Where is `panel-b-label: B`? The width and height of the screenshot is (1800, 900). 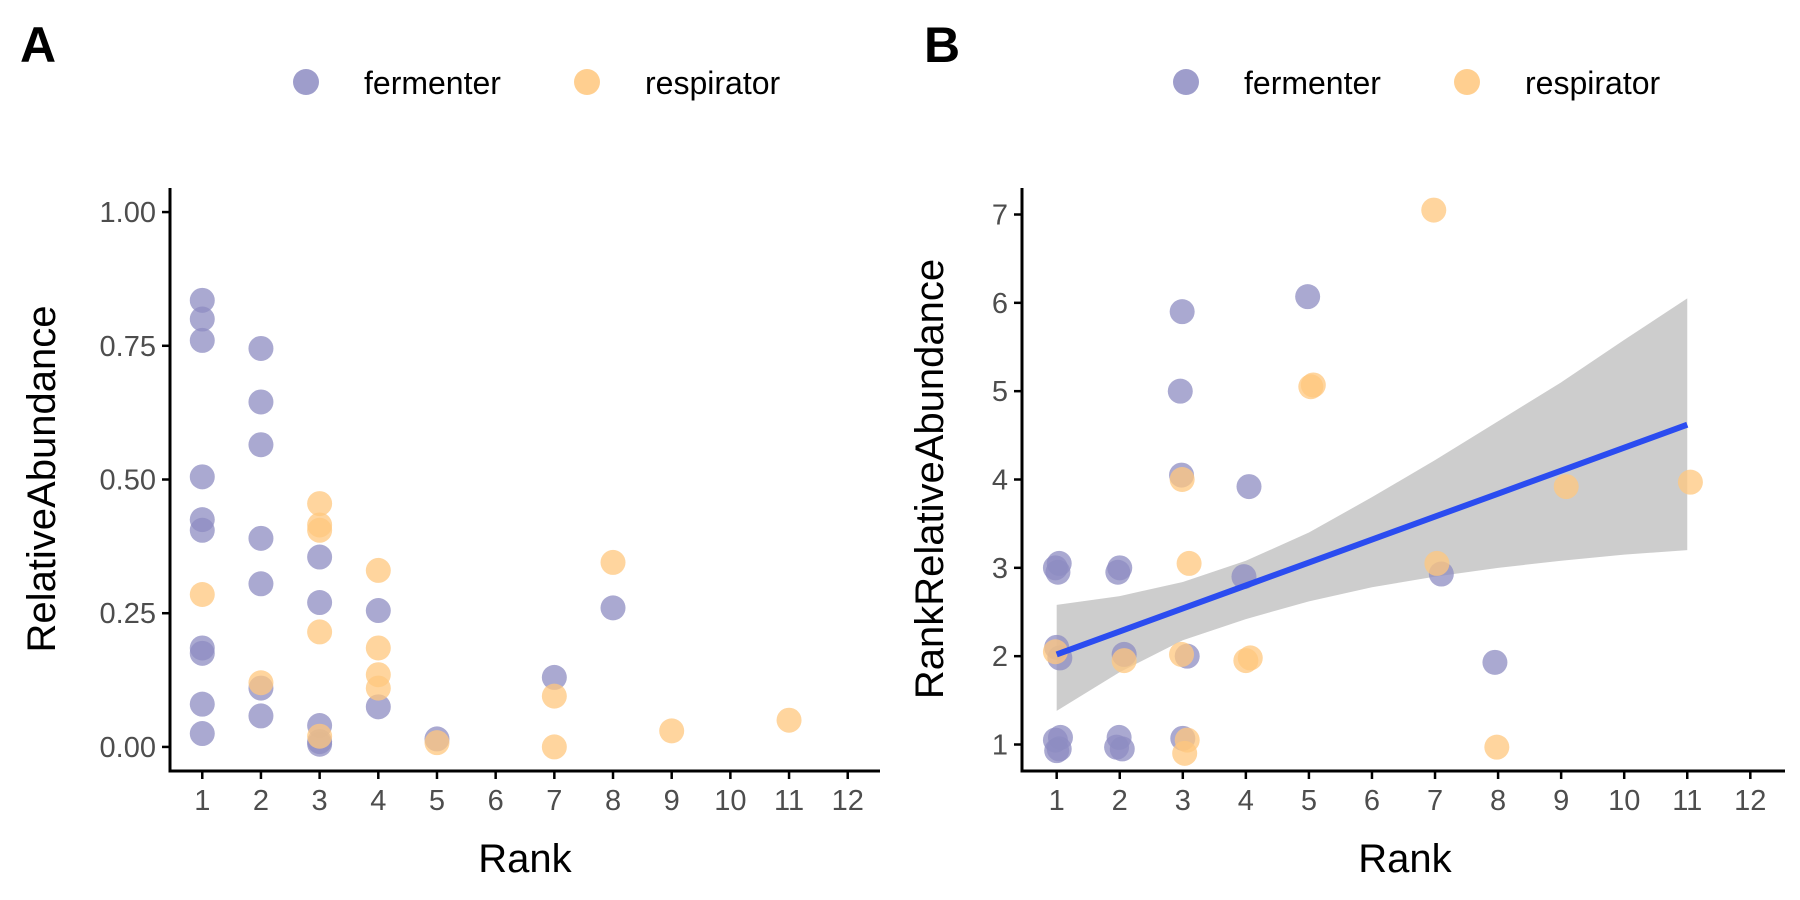
panel-b-label: B is located at coordinates (942, 45).